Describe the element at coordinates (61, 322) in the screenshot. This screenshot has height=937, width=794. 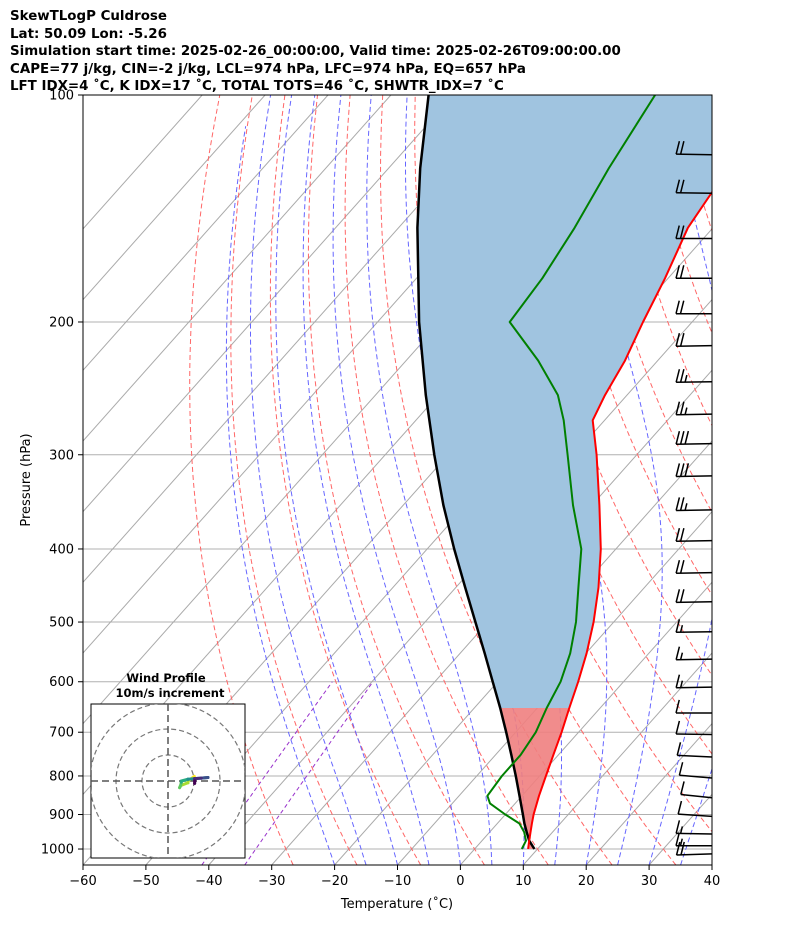
I see `y-tick-label: 200` at that location.